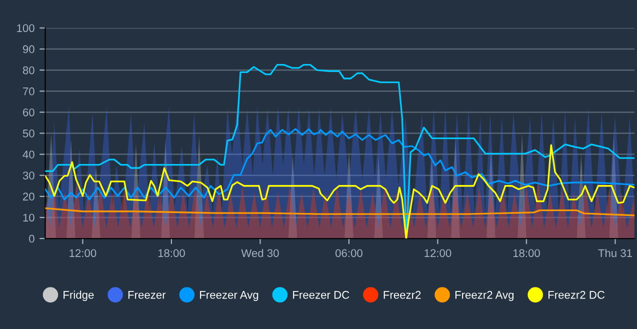 The width and height of the screenshot is (637, 329). Describe the element at coordinates (229, 296) in the screenshot. I see `legend-label: Freezer Avg` at that location.